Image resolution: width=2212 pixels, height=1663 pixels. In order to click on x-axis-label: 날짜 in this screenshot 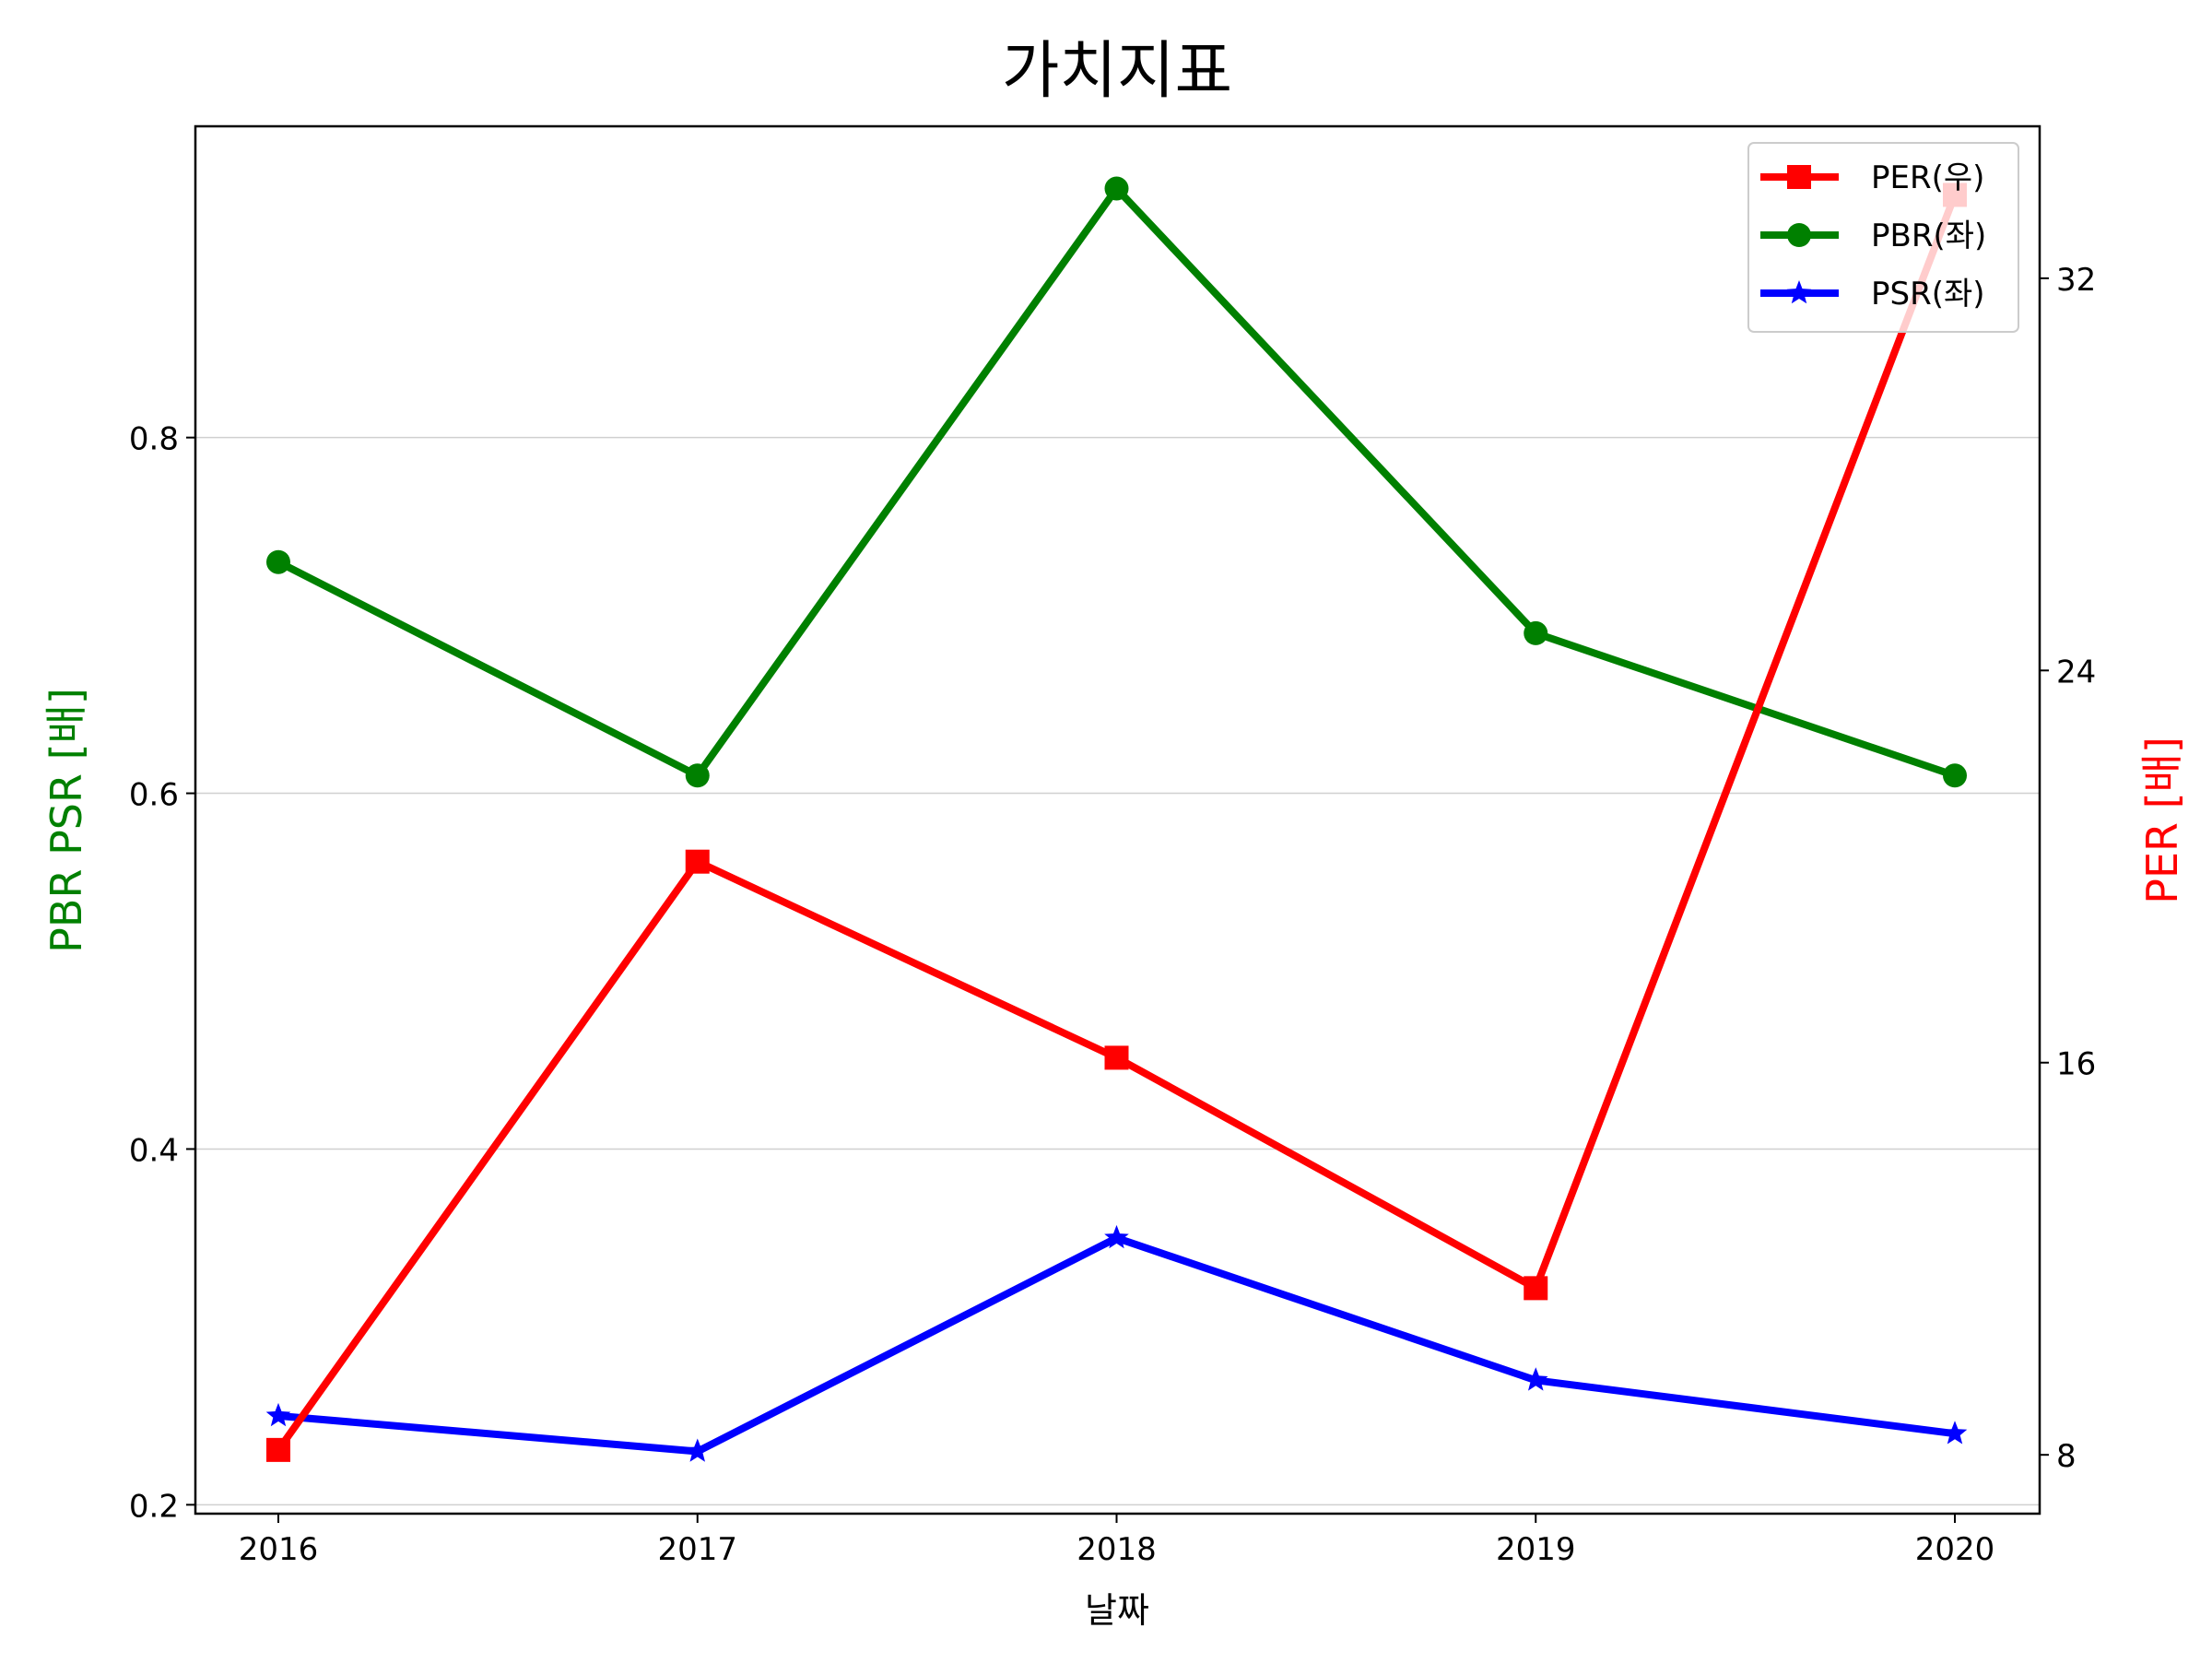, I will do `click(1117, 1610)`.